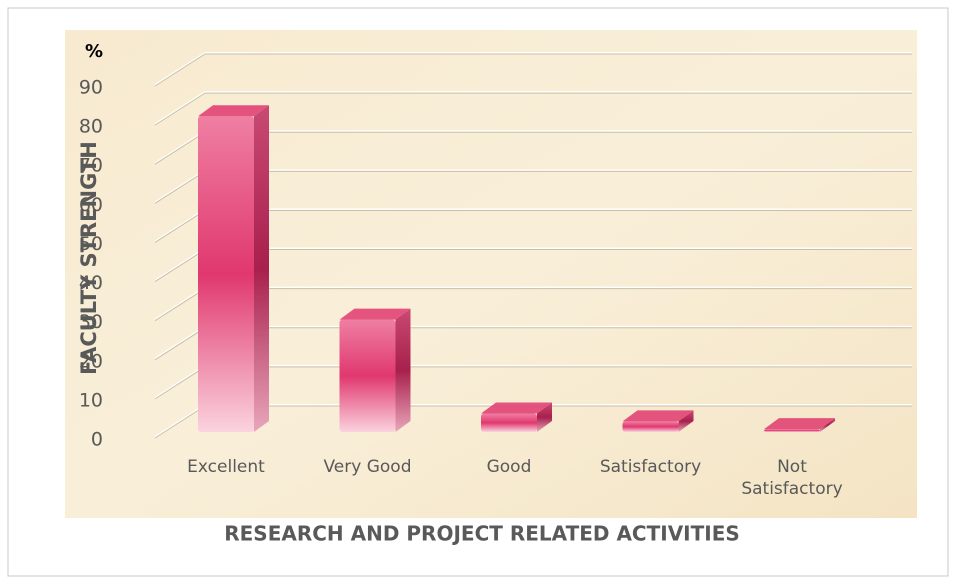  What do you see at coordinates (482, 534) in the screenshot?
I see `x-axis-title: RESEARCH AND PROJECT RELATED ACTIVITIES` at bounding box center [482, 534].